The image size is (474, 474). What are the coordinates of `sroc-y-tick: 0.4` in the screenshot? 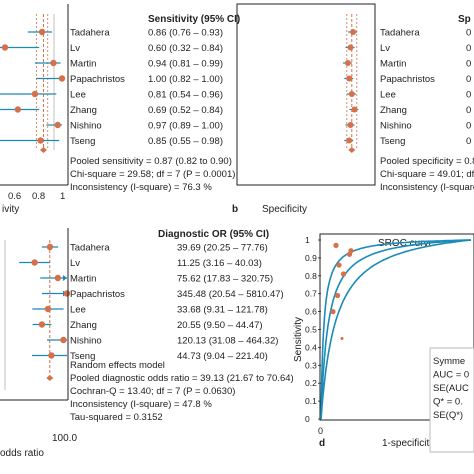 It's located at (311, 347).